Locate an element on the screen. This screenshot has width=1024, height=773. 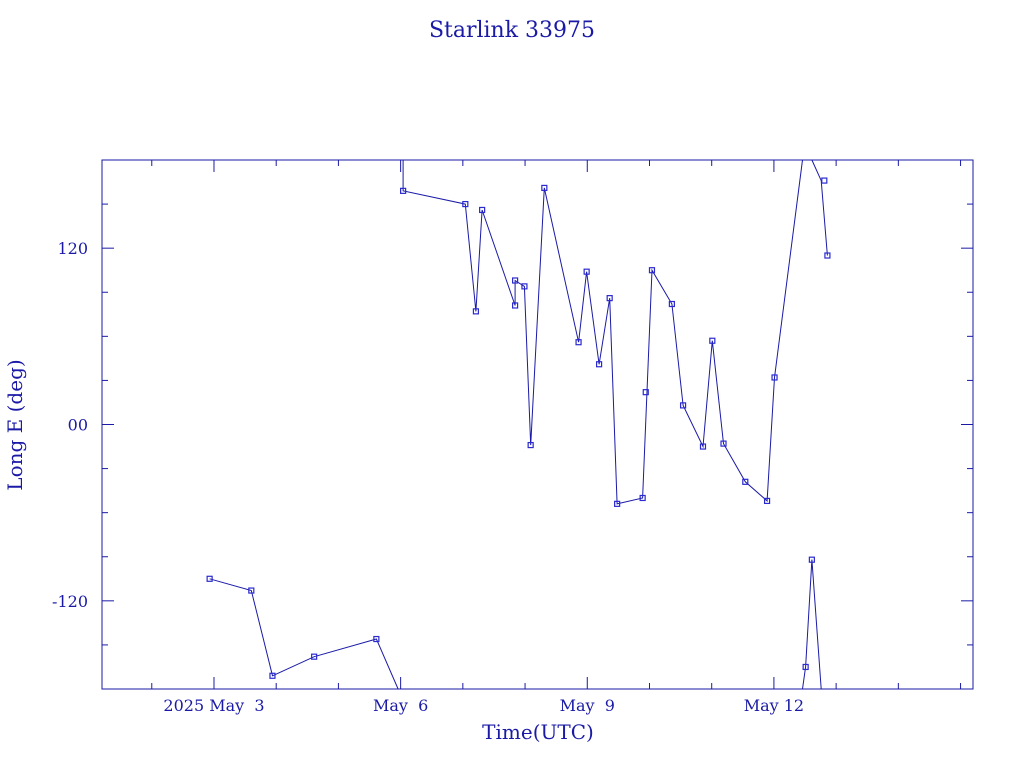
x-tick-label: 2025 May 3 is located at coordinates (213, 705).